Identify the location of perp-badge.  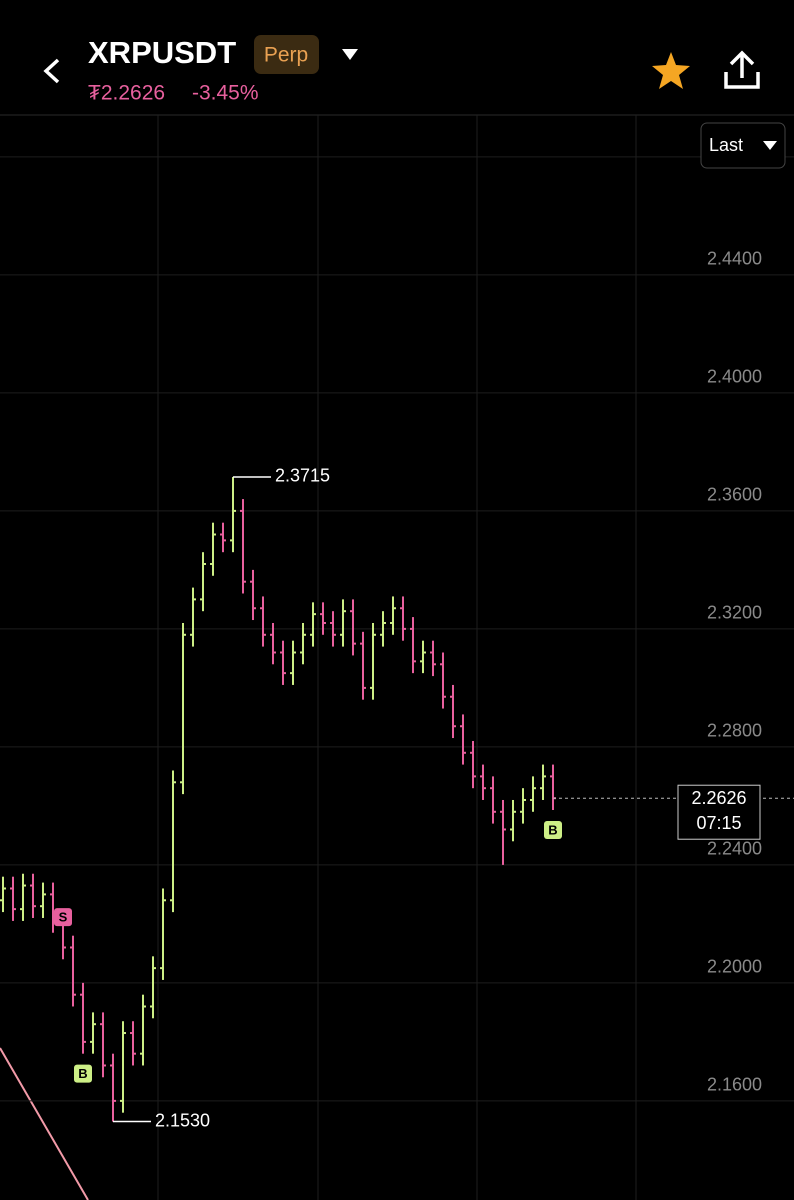
(286, 54).